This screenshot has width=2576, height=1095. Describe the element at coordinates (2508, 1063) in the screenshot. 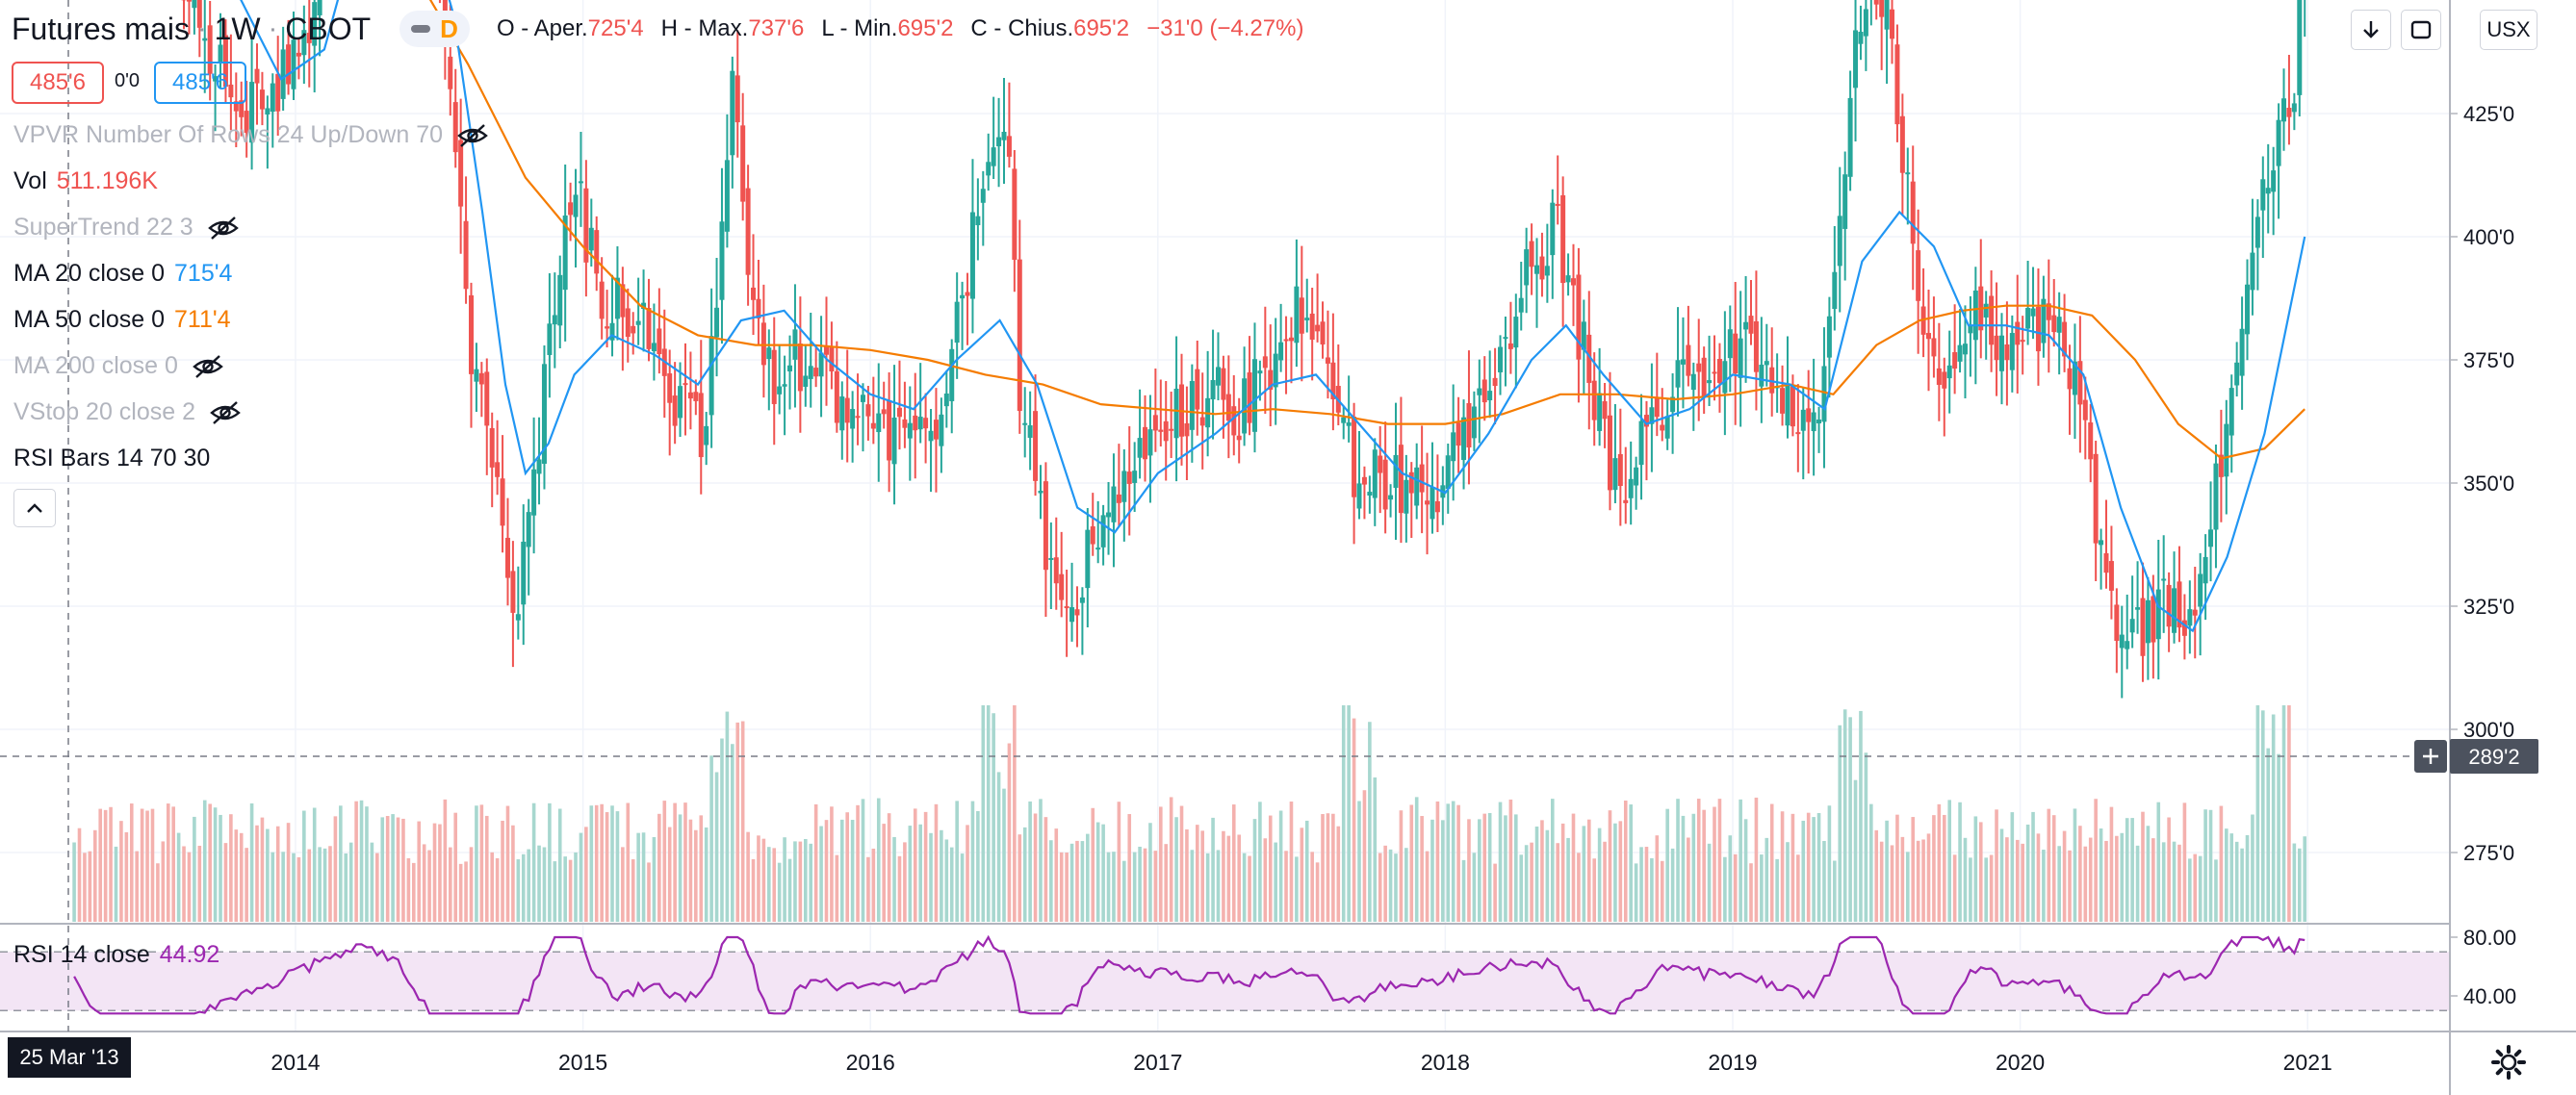

I see `gear-icon` at that location.